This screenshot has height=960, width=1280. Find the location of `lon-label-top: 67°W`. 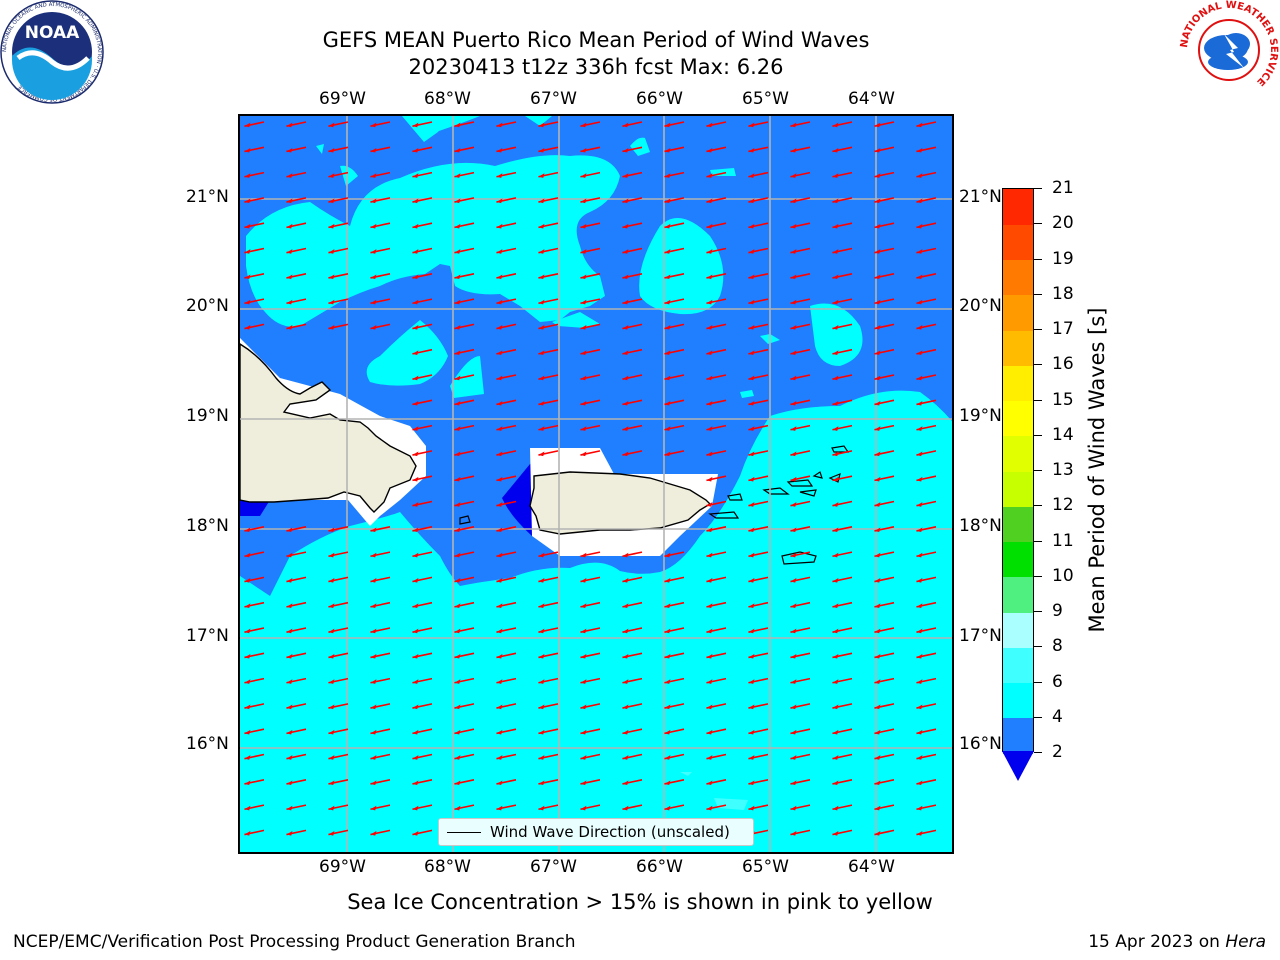

lon-label-top: 67°W is located at coordinates (553, 99).